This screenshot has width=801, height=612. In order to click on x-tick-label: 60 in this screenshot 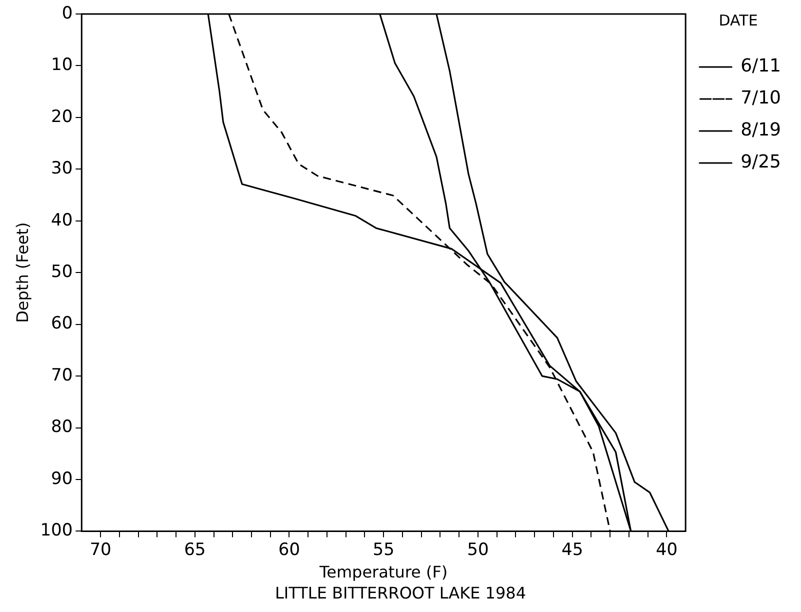, I will do `click(289, 550)`.